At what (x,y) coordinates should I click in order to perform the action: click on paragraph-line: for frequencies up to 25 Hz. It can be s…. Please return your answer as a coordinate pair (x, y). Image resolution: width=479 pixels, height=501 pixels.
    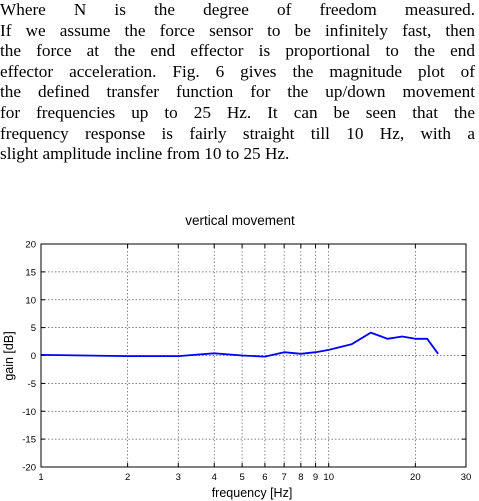
    Looking at the image, I should click on (237, 112).